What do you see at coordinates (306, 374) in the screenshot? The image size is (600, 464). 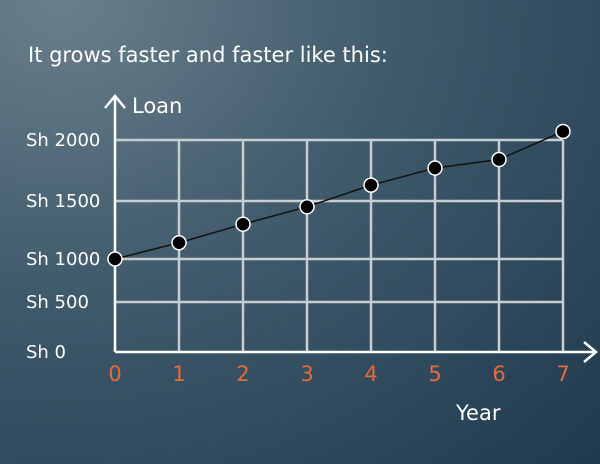 I see `x-tick-label: 3` at bounding box center [306, 374].